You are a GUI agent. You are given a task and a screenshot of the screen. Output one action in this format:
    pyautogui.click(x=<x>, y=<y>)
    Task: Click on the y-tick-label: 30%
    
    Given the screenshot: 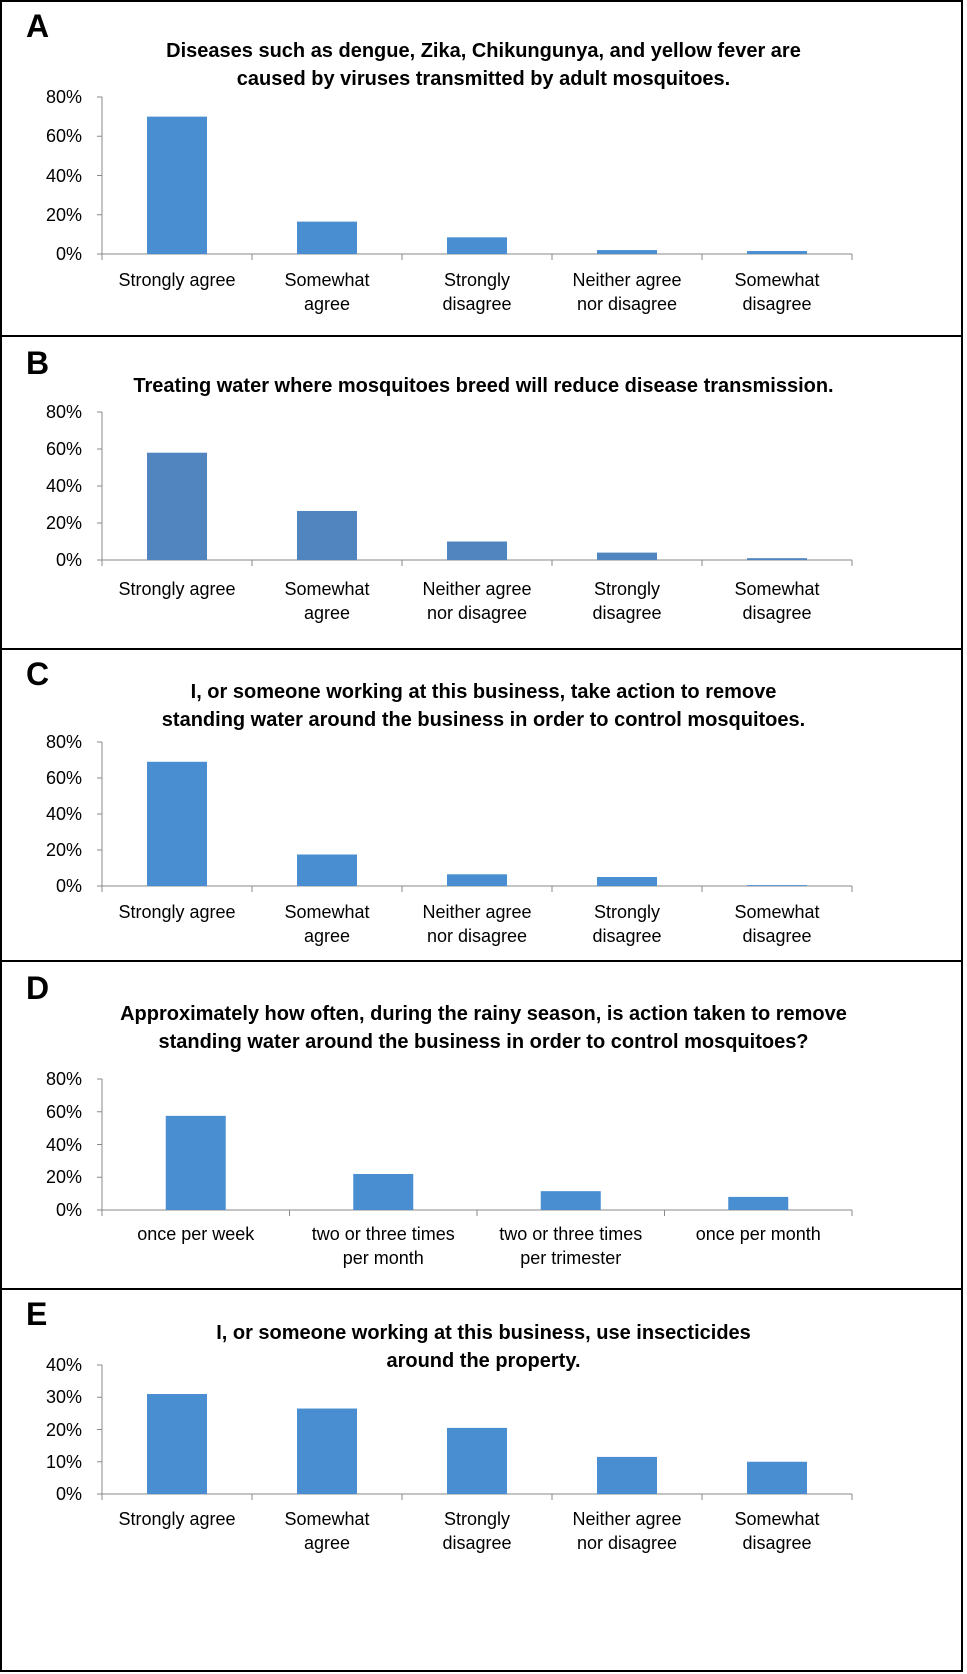 What is the action you would take?
    pyautogui.click(x=63, y=1397)
    